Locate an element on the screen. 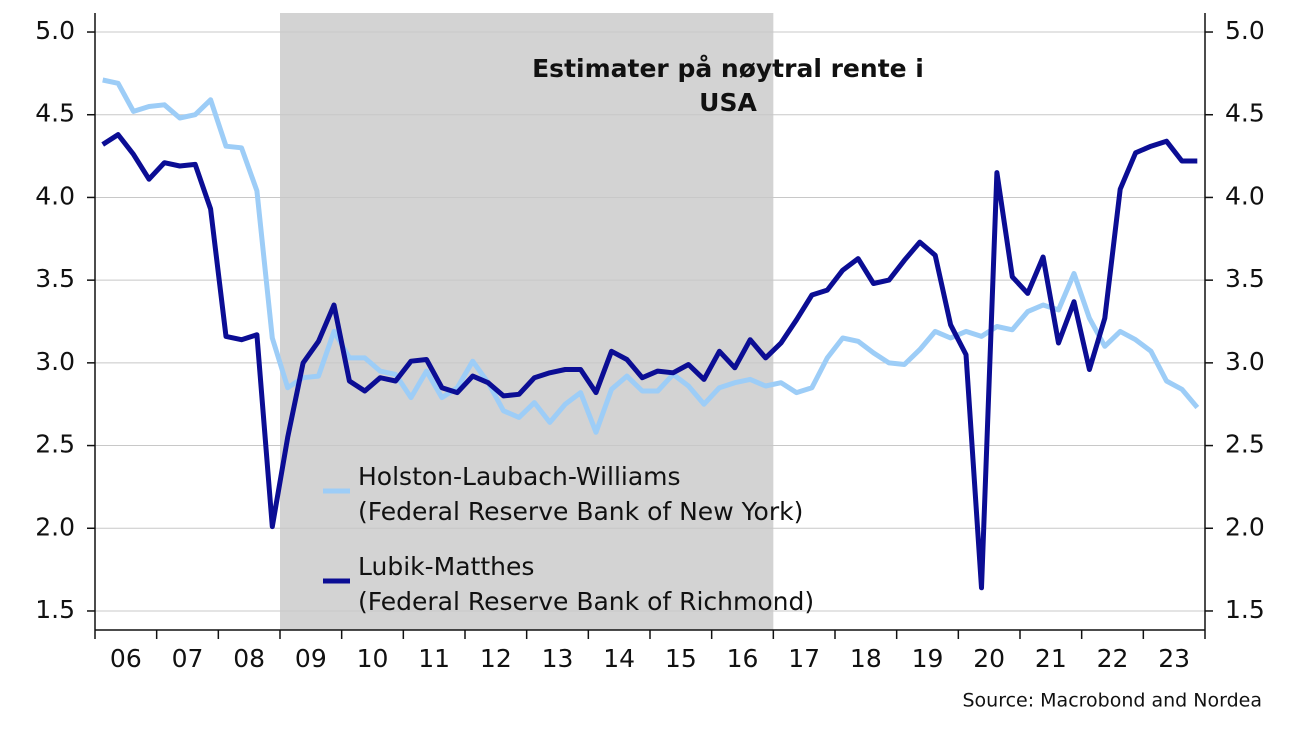 This screenshot has height=731, width=1300. y-tick-label: 3.0 is located at coordinates (55, 361).